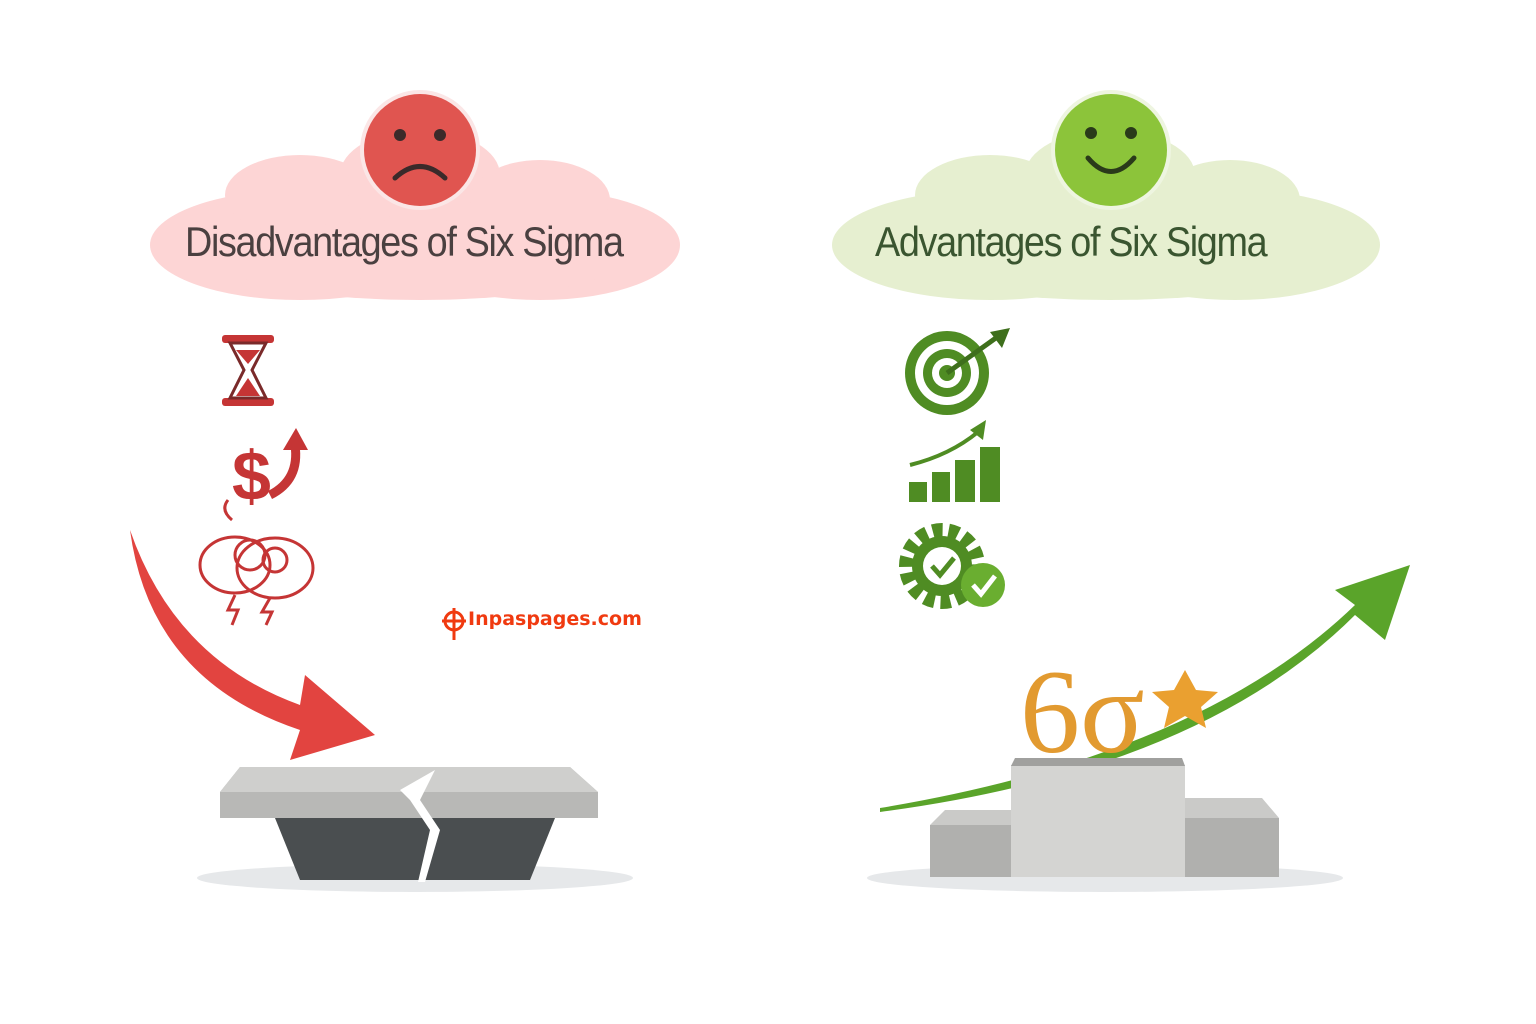 This screenshot has width=1536, height=1024. Describe the element at coordinates (454, 624) in the screenshot. I see `watermark-logo-icon` at that location.